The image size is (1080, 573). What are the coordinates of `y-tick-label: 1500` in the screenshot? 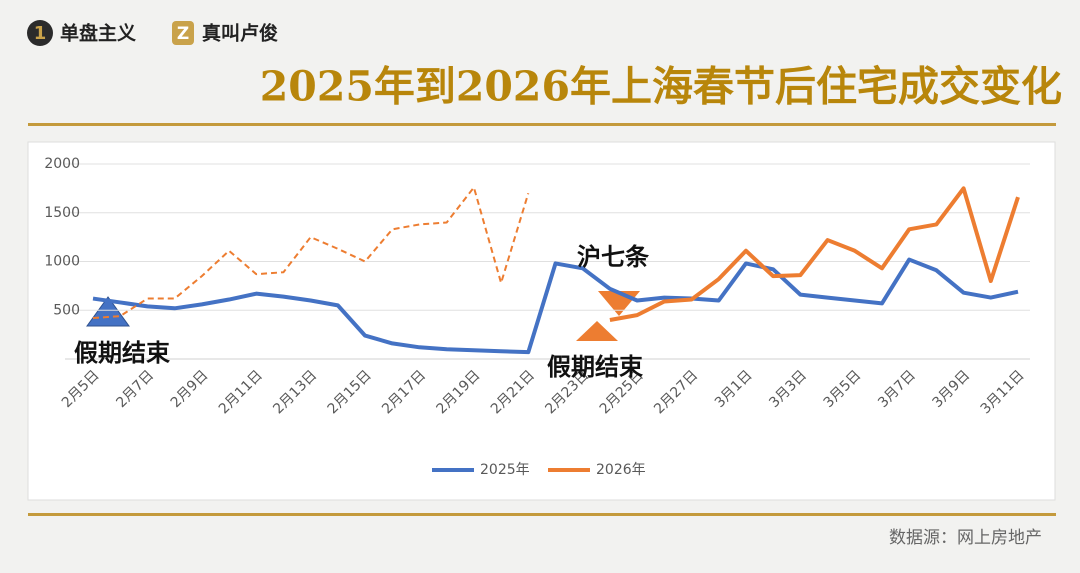 It's located at (62, 213).